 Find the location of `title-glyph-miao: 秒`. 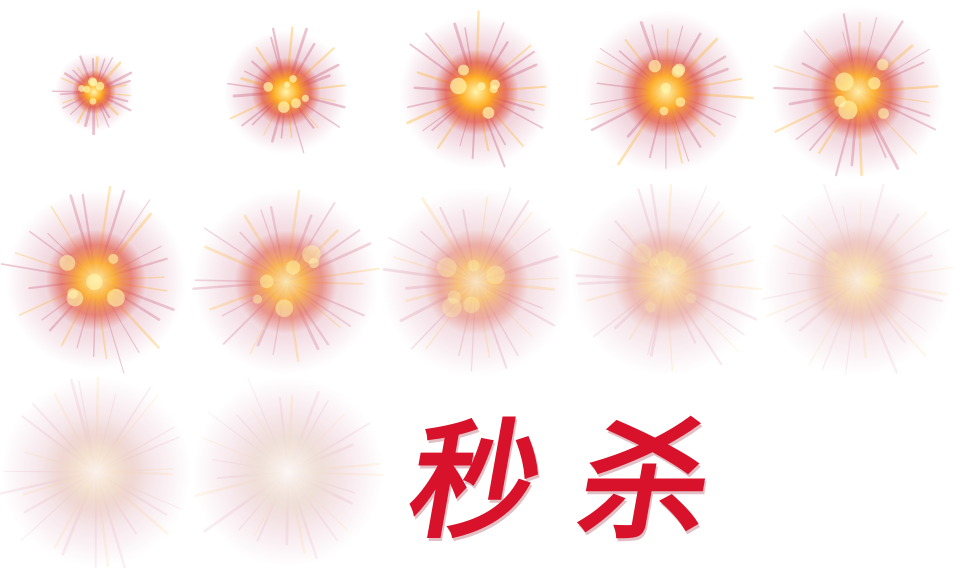

title-glyph-miao: 秒 is located at coordinates (476, 482).